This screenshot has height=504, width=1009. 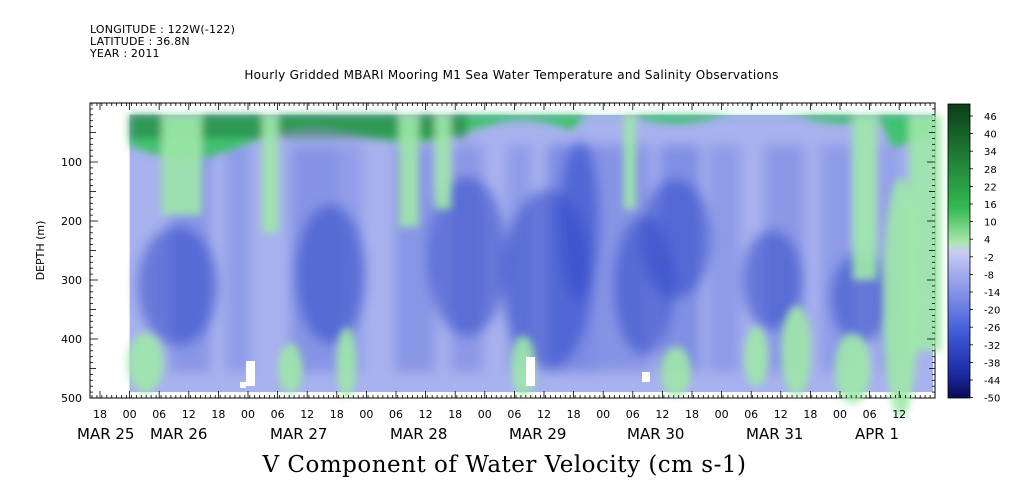 I want to click on colorbar-ramp, so click(x=959, y=251).